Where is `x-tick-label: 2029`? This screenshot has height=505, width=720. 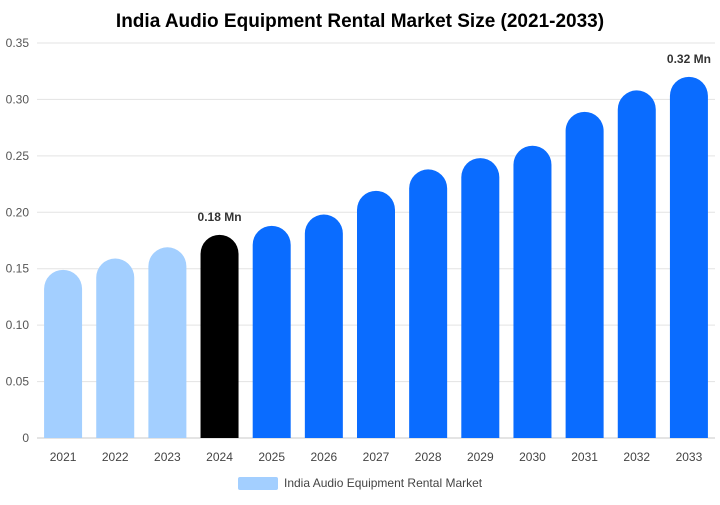
x-tick-label: 2029 is located at coordinates (480, 457).